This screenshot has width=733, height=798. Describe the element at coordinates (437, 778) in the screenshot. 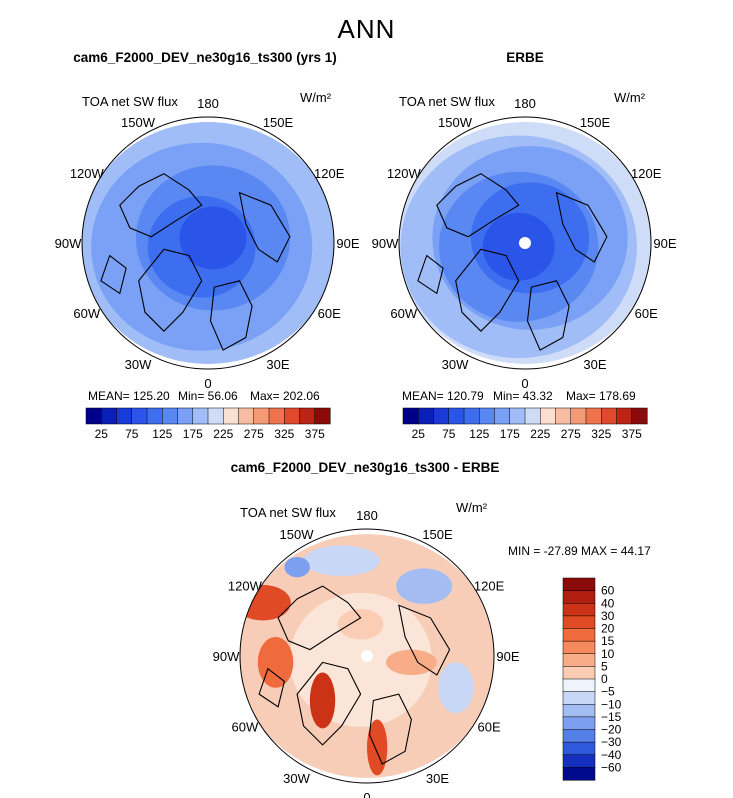

I see `lon-label-30e: 30E` at that location.